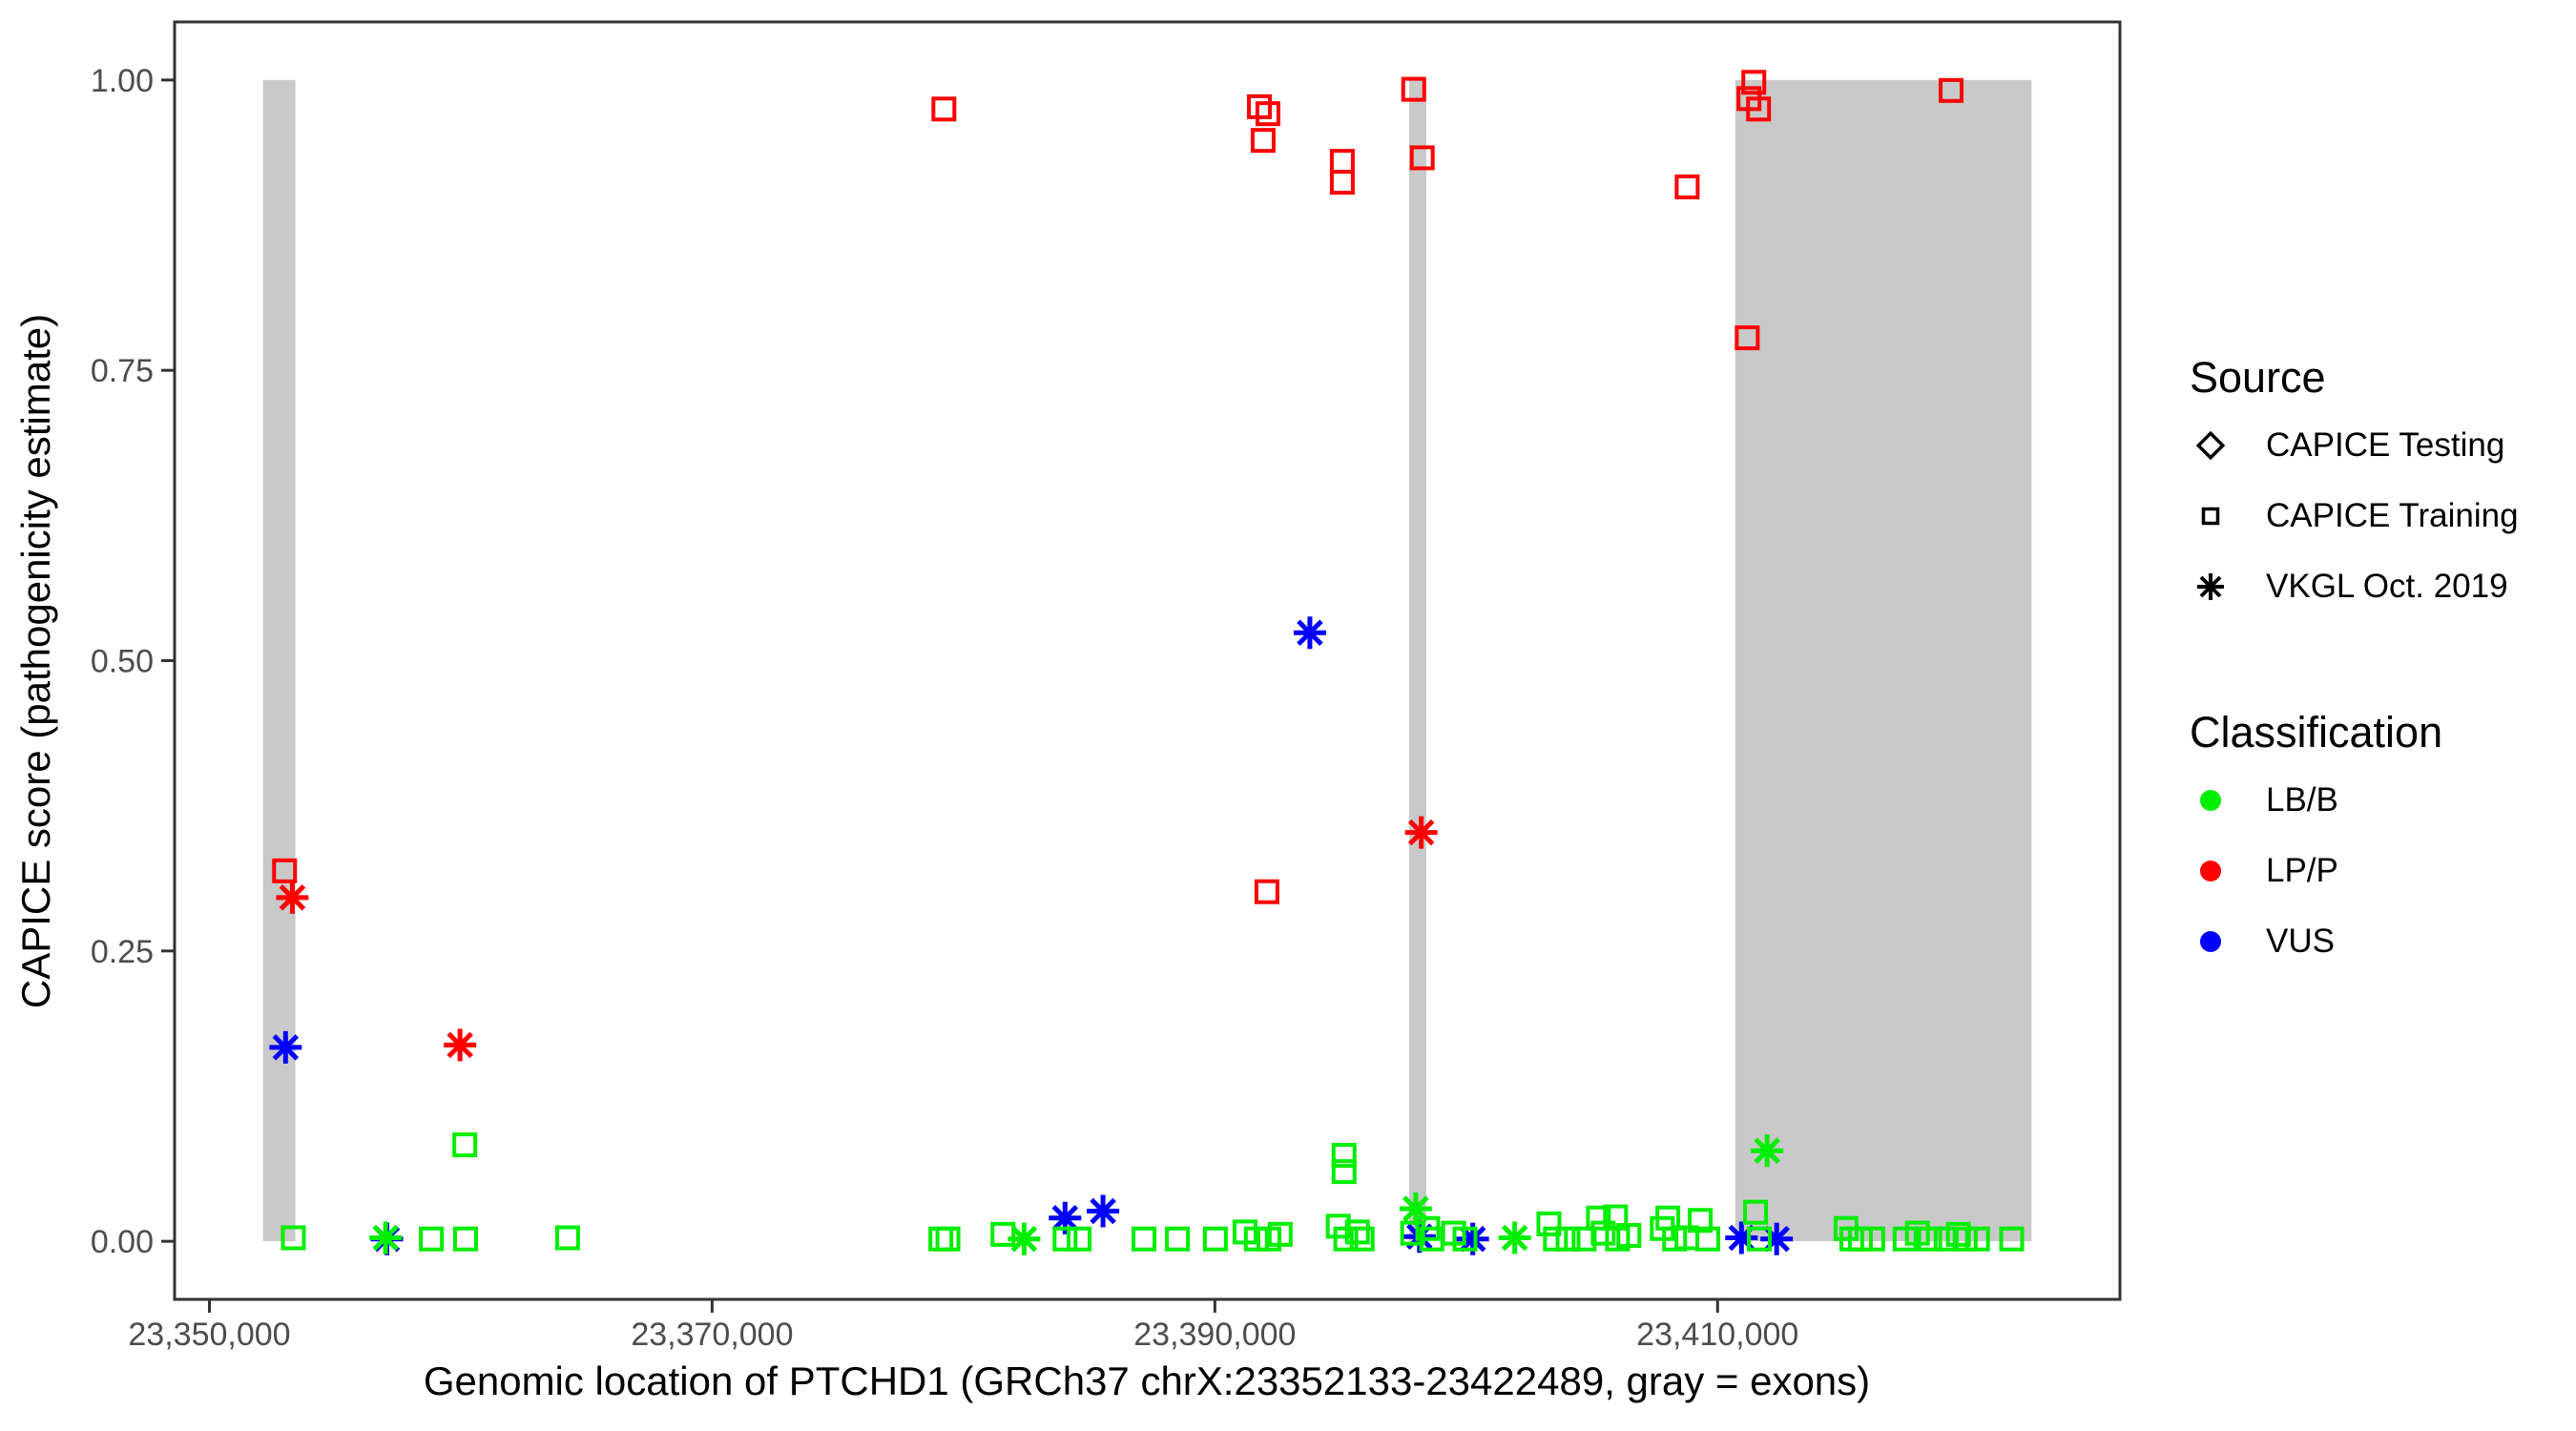  What do you see at coordinates (2210, 586) in the screenshot?
I see `asterisk-icon` at bounding box center [2210, 586].